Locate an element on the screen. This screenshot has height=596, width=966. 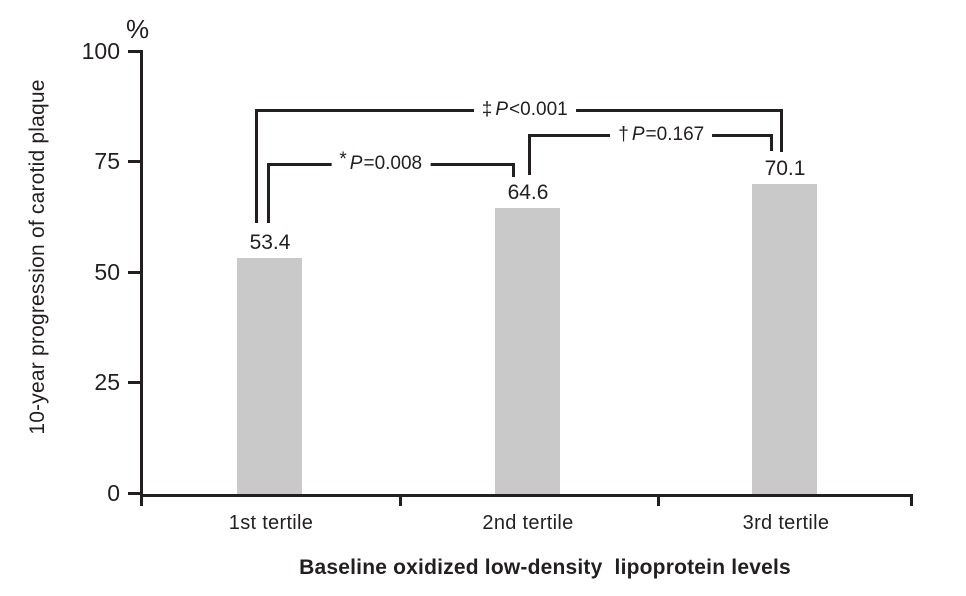
y-axis-unit-label: % is located at coordinates (138, 29).